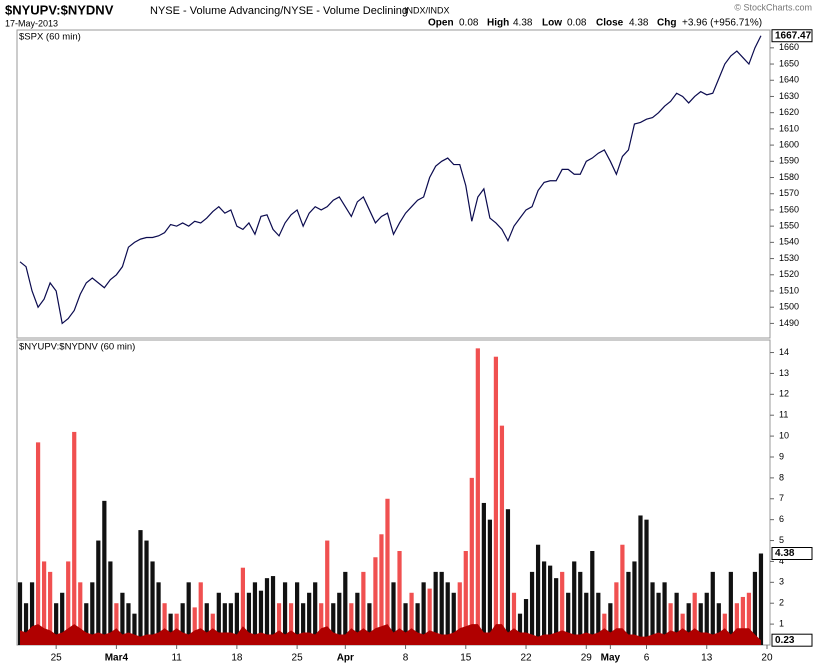 The image size is (820, 668). What do you see at coordinates (31, 23) in the screenshot?
I see `date: 17-May-2013` at bounding box center [31, 23].